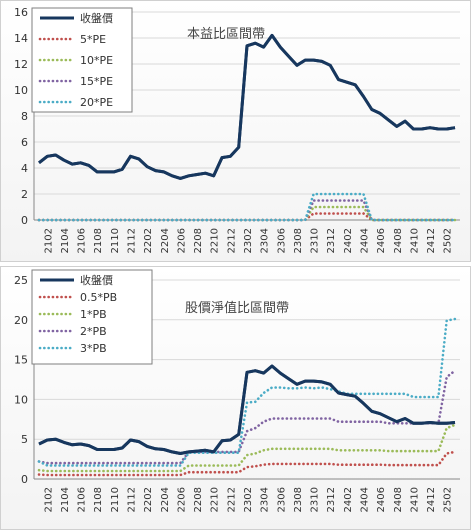 This screenshot has width=471, height=530. Describe the element at coordinates (93, 331) in the screenshot. I see `legend-label: 2*PB` at that location.